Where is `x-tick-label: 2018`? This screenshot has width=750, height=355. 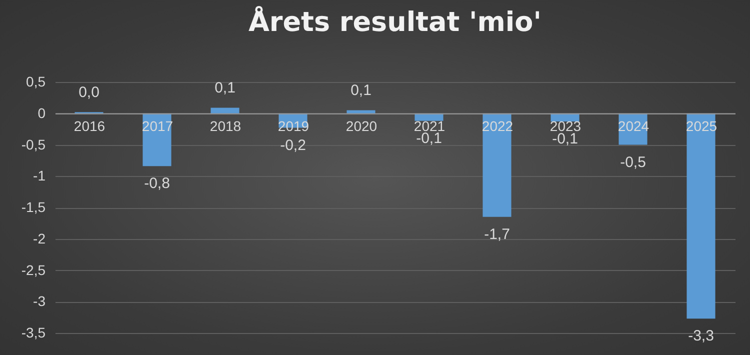 x-tick-label: 2018 is located at coordinates (226, 126).